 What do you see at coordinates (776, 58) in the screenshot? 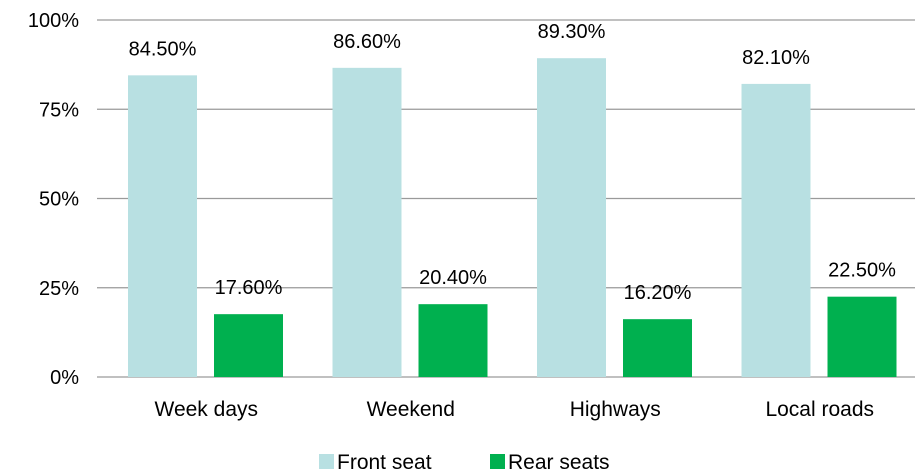
I see `data-label: 82.10%` at bounding box center [776, 58].